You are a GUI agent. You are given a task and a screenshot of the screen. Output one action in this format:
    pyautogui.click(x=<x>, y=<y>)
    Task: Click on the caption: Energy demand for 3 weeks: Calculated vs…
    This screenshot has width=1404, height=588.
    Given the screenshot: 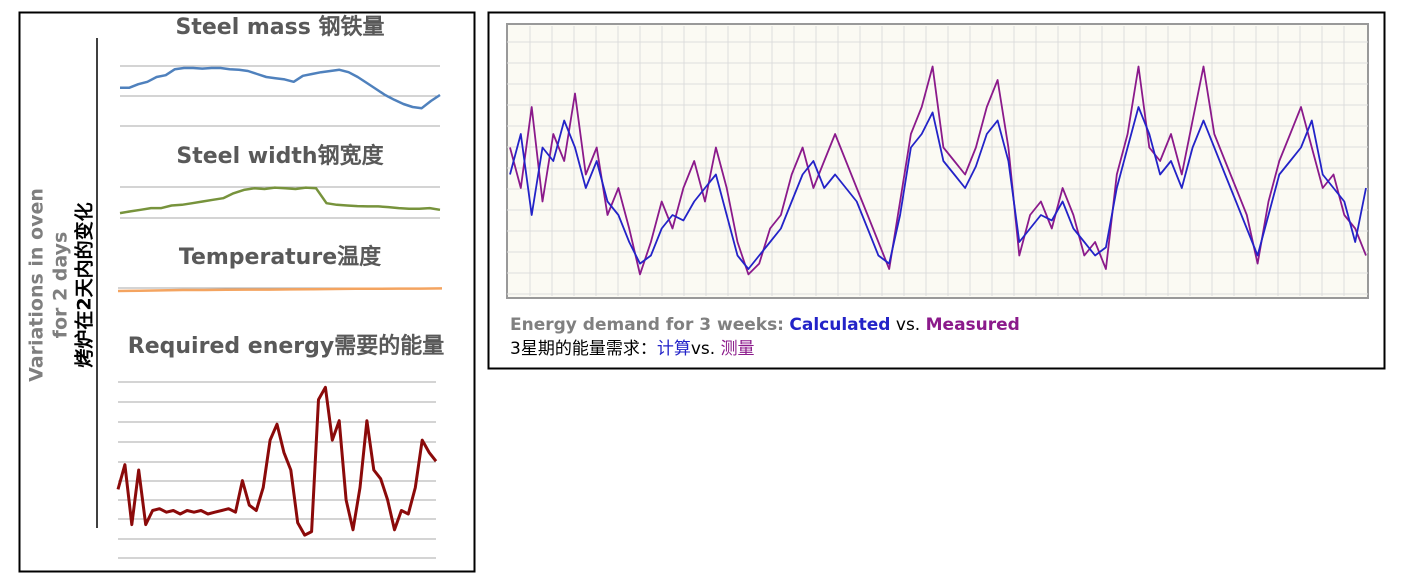 What is the action you would take?
    pyautogui.click(x=765, y=325)
    